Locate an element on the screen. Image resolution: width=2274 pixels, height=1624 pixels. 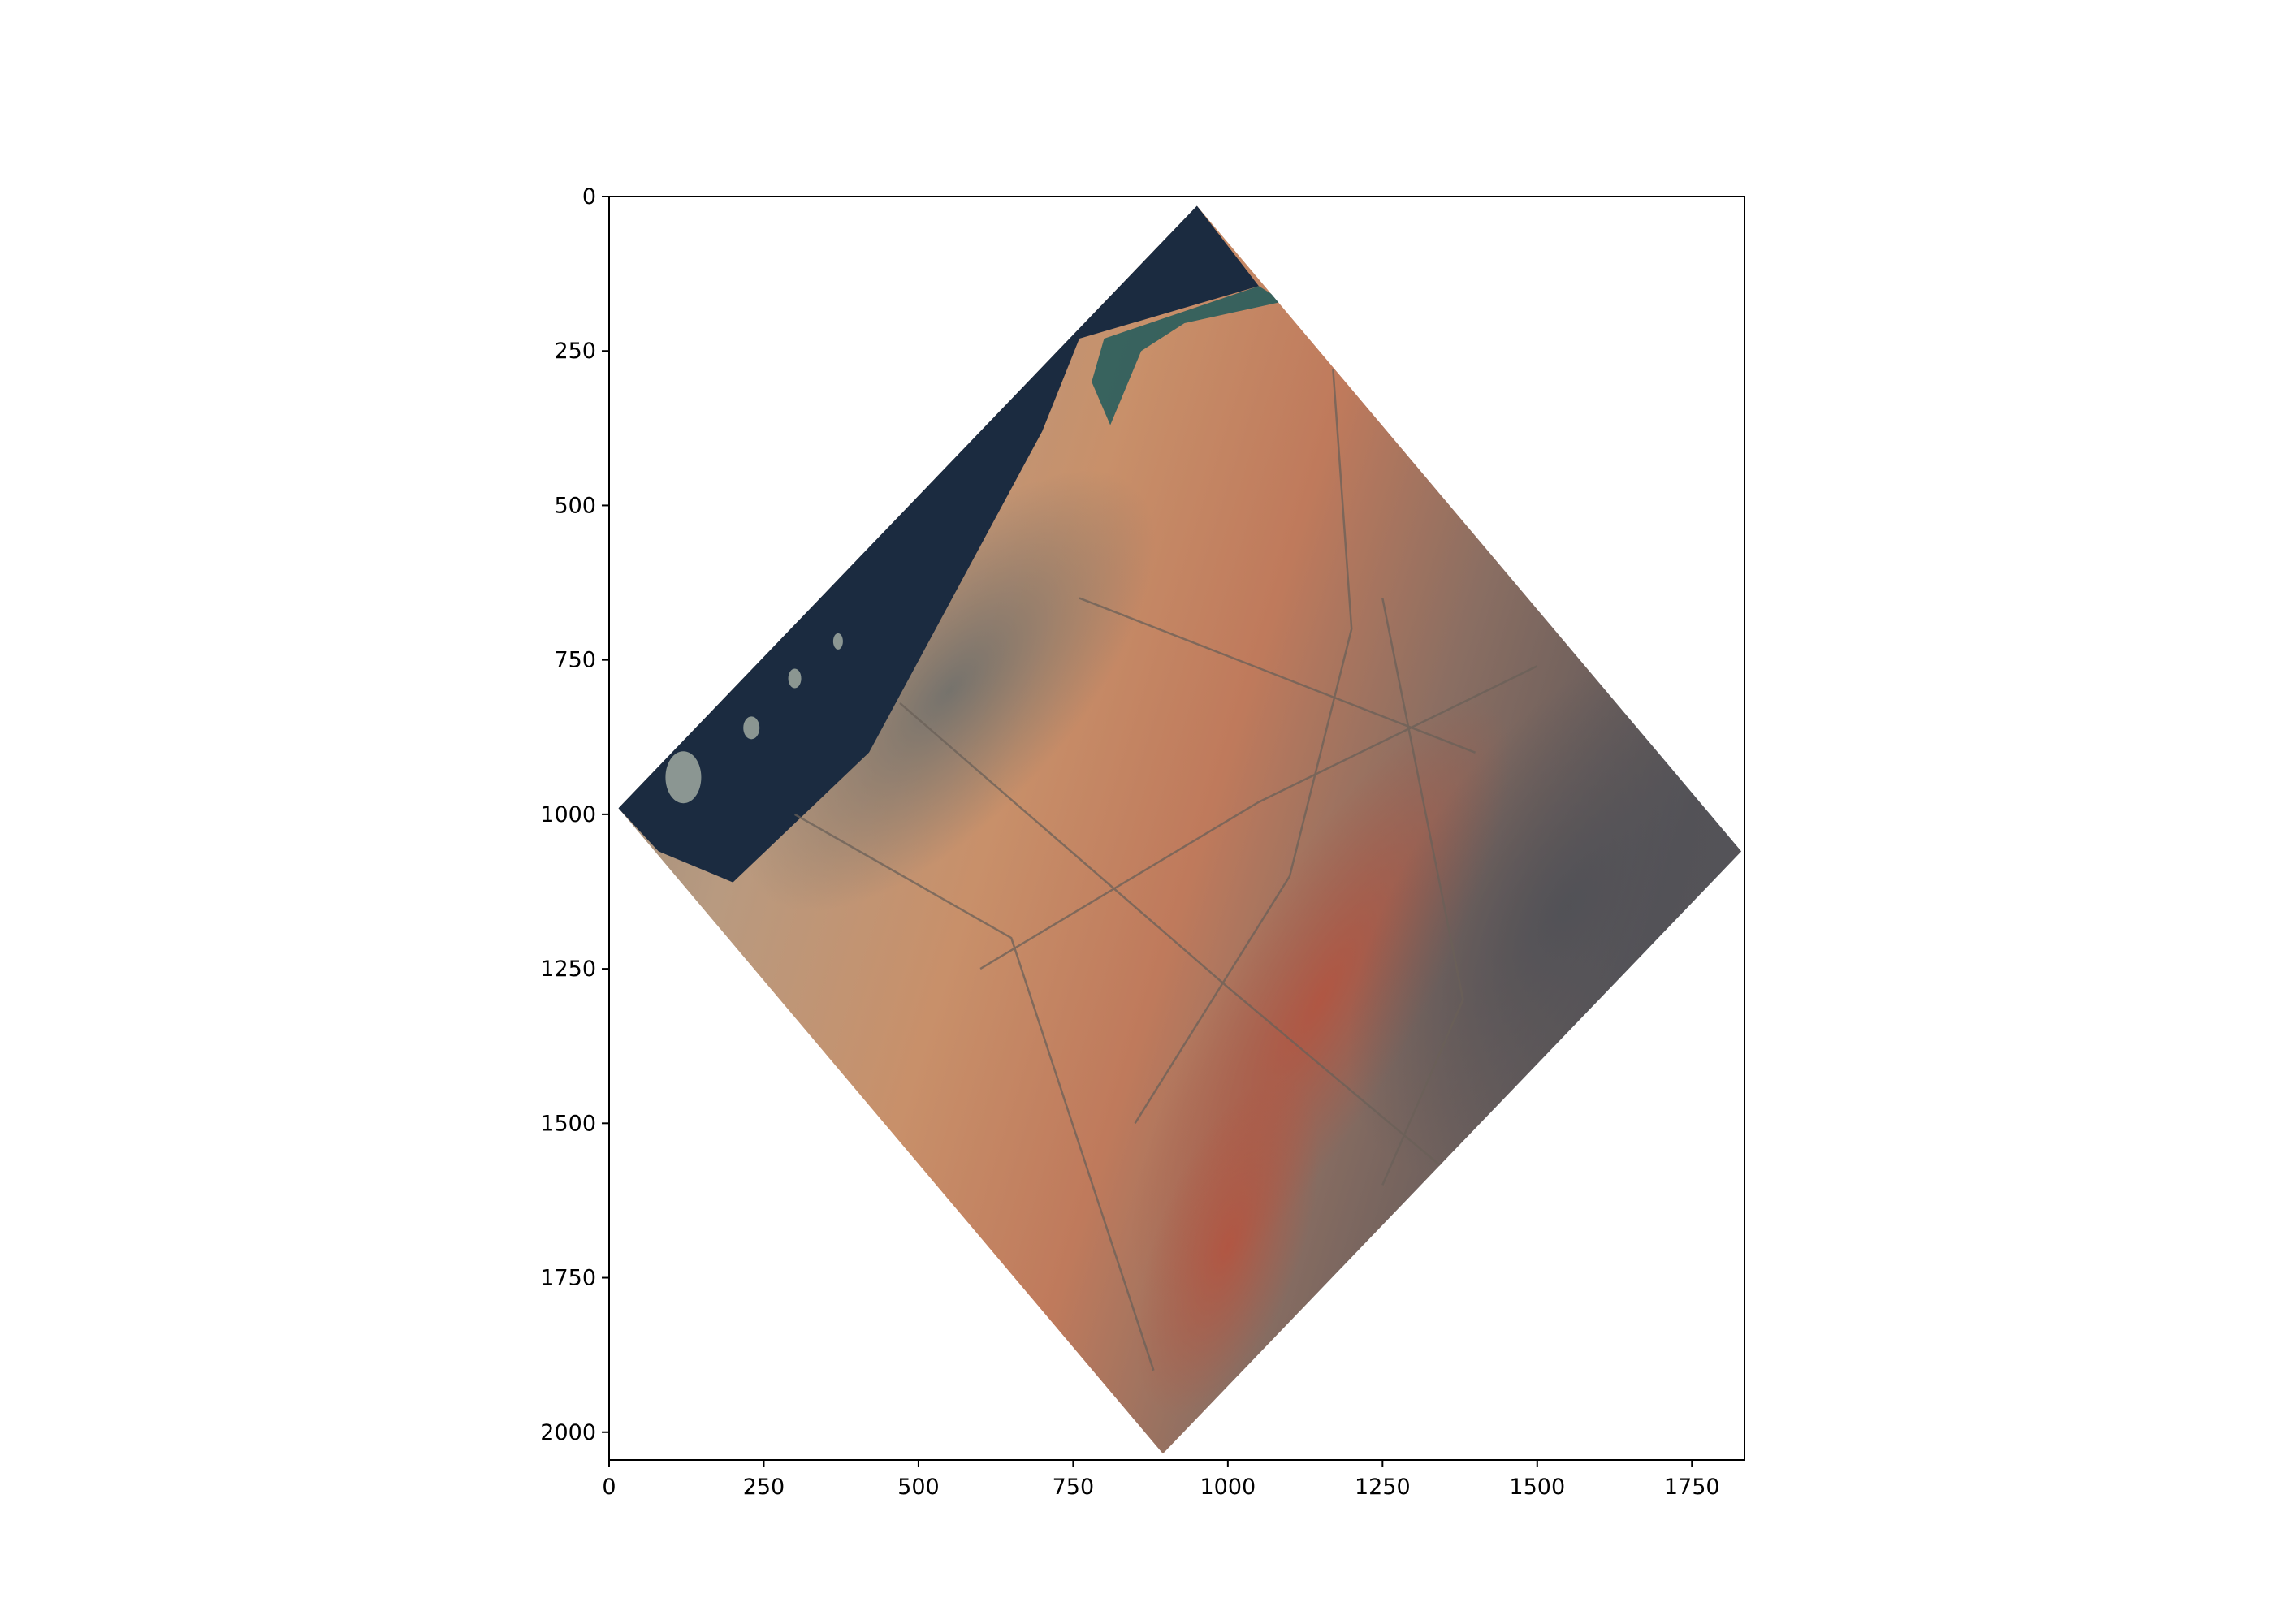
x-tick-label: 1000 is located at coordinates (1228, 1487).